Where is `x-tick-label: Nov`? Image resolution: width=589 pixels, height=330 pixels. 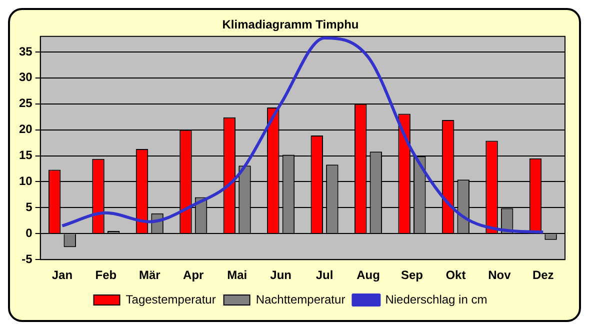 x-tick-label: Nov is located at coordinates (500, 275).